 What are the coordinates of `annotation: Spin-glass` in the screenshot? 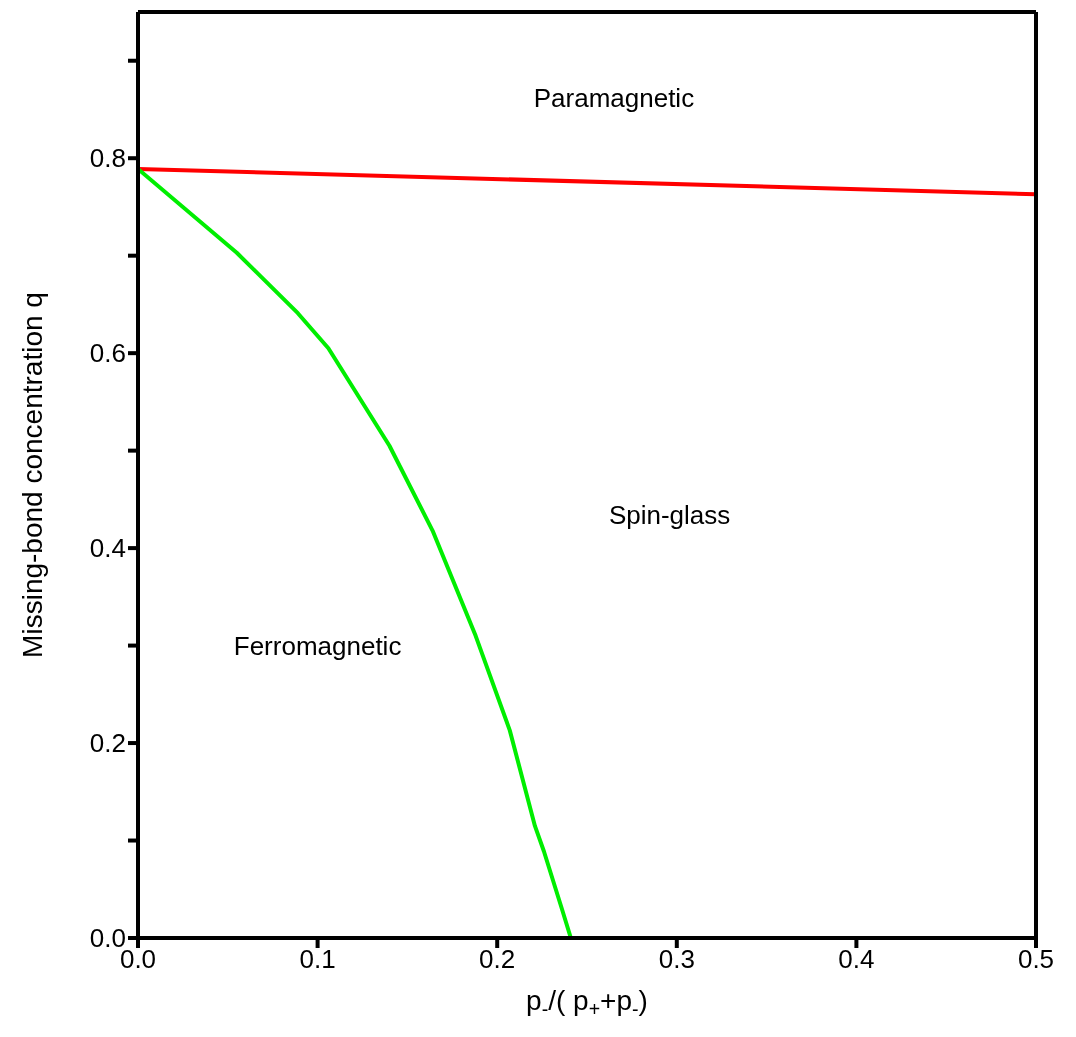 It's located at (669, 515).